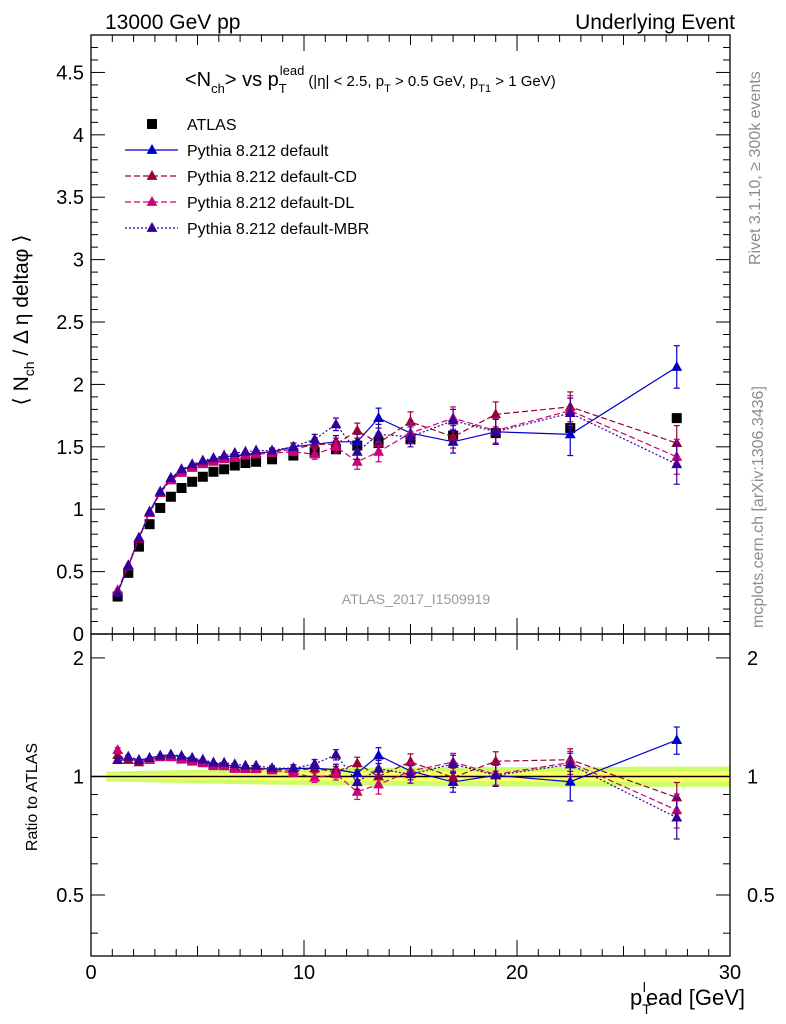  I want to click on analysis-id: ATLAS_2017_I1509919, so click(416, 599).